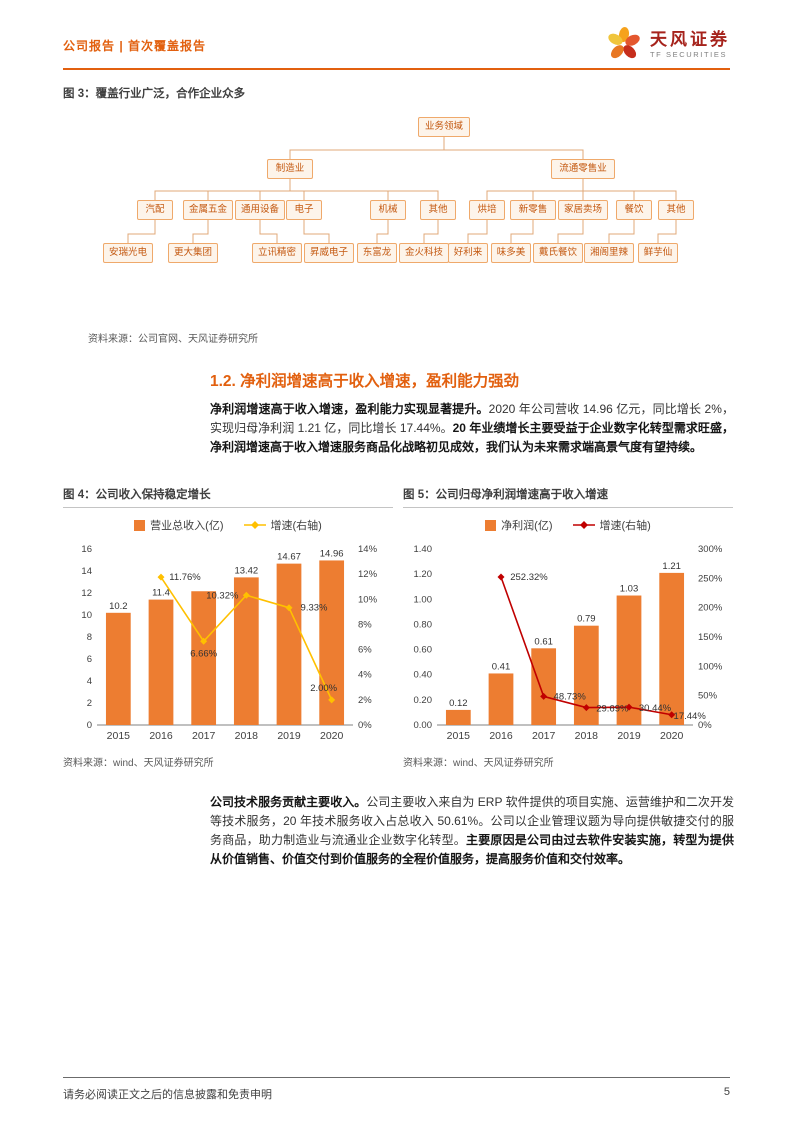  I want to click on legend-line-swatch, so click(583, 525).